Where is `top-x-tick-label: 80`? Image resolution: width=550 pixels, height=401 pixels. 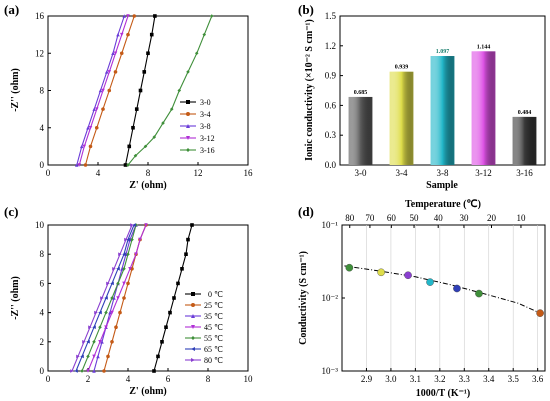 top-x-tick-label: 80 is located at coordinates (350, 218).